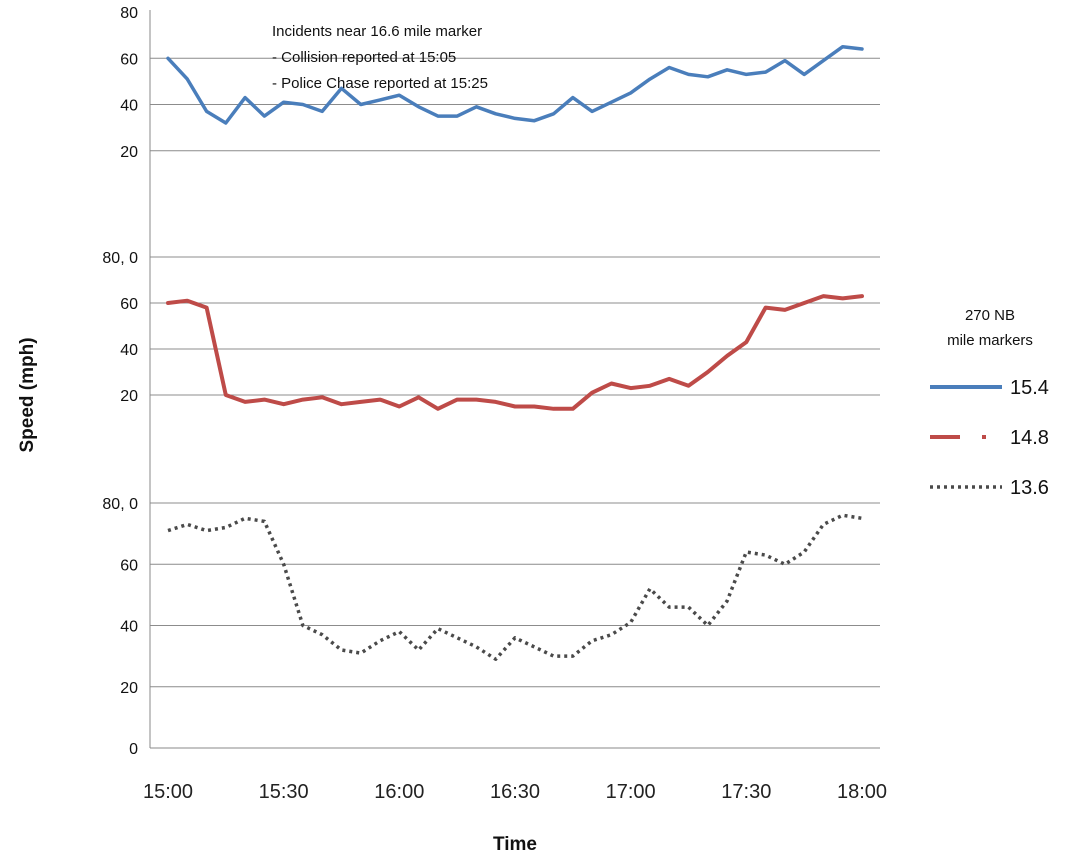 The height and width of the screenshot is (855, 1067). Describe the element at coordinates (515, 792) in the screenshot. I see `x-tick-labels: 15:00 15:30 16:00 16:30 17:00 17:30 18:00` at that location.